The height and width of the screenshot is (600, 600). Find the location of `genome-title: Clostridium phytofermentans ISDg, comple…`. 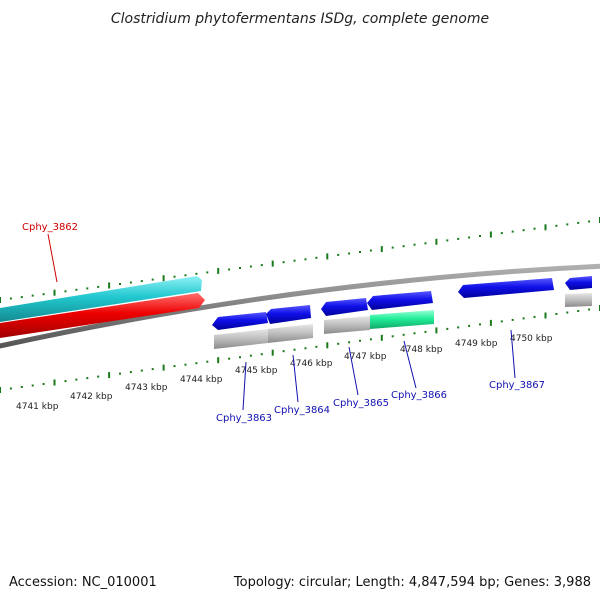

genome-title: Clostridium phytofermentans ISDg, comple… is located at coordinates (300, 19).